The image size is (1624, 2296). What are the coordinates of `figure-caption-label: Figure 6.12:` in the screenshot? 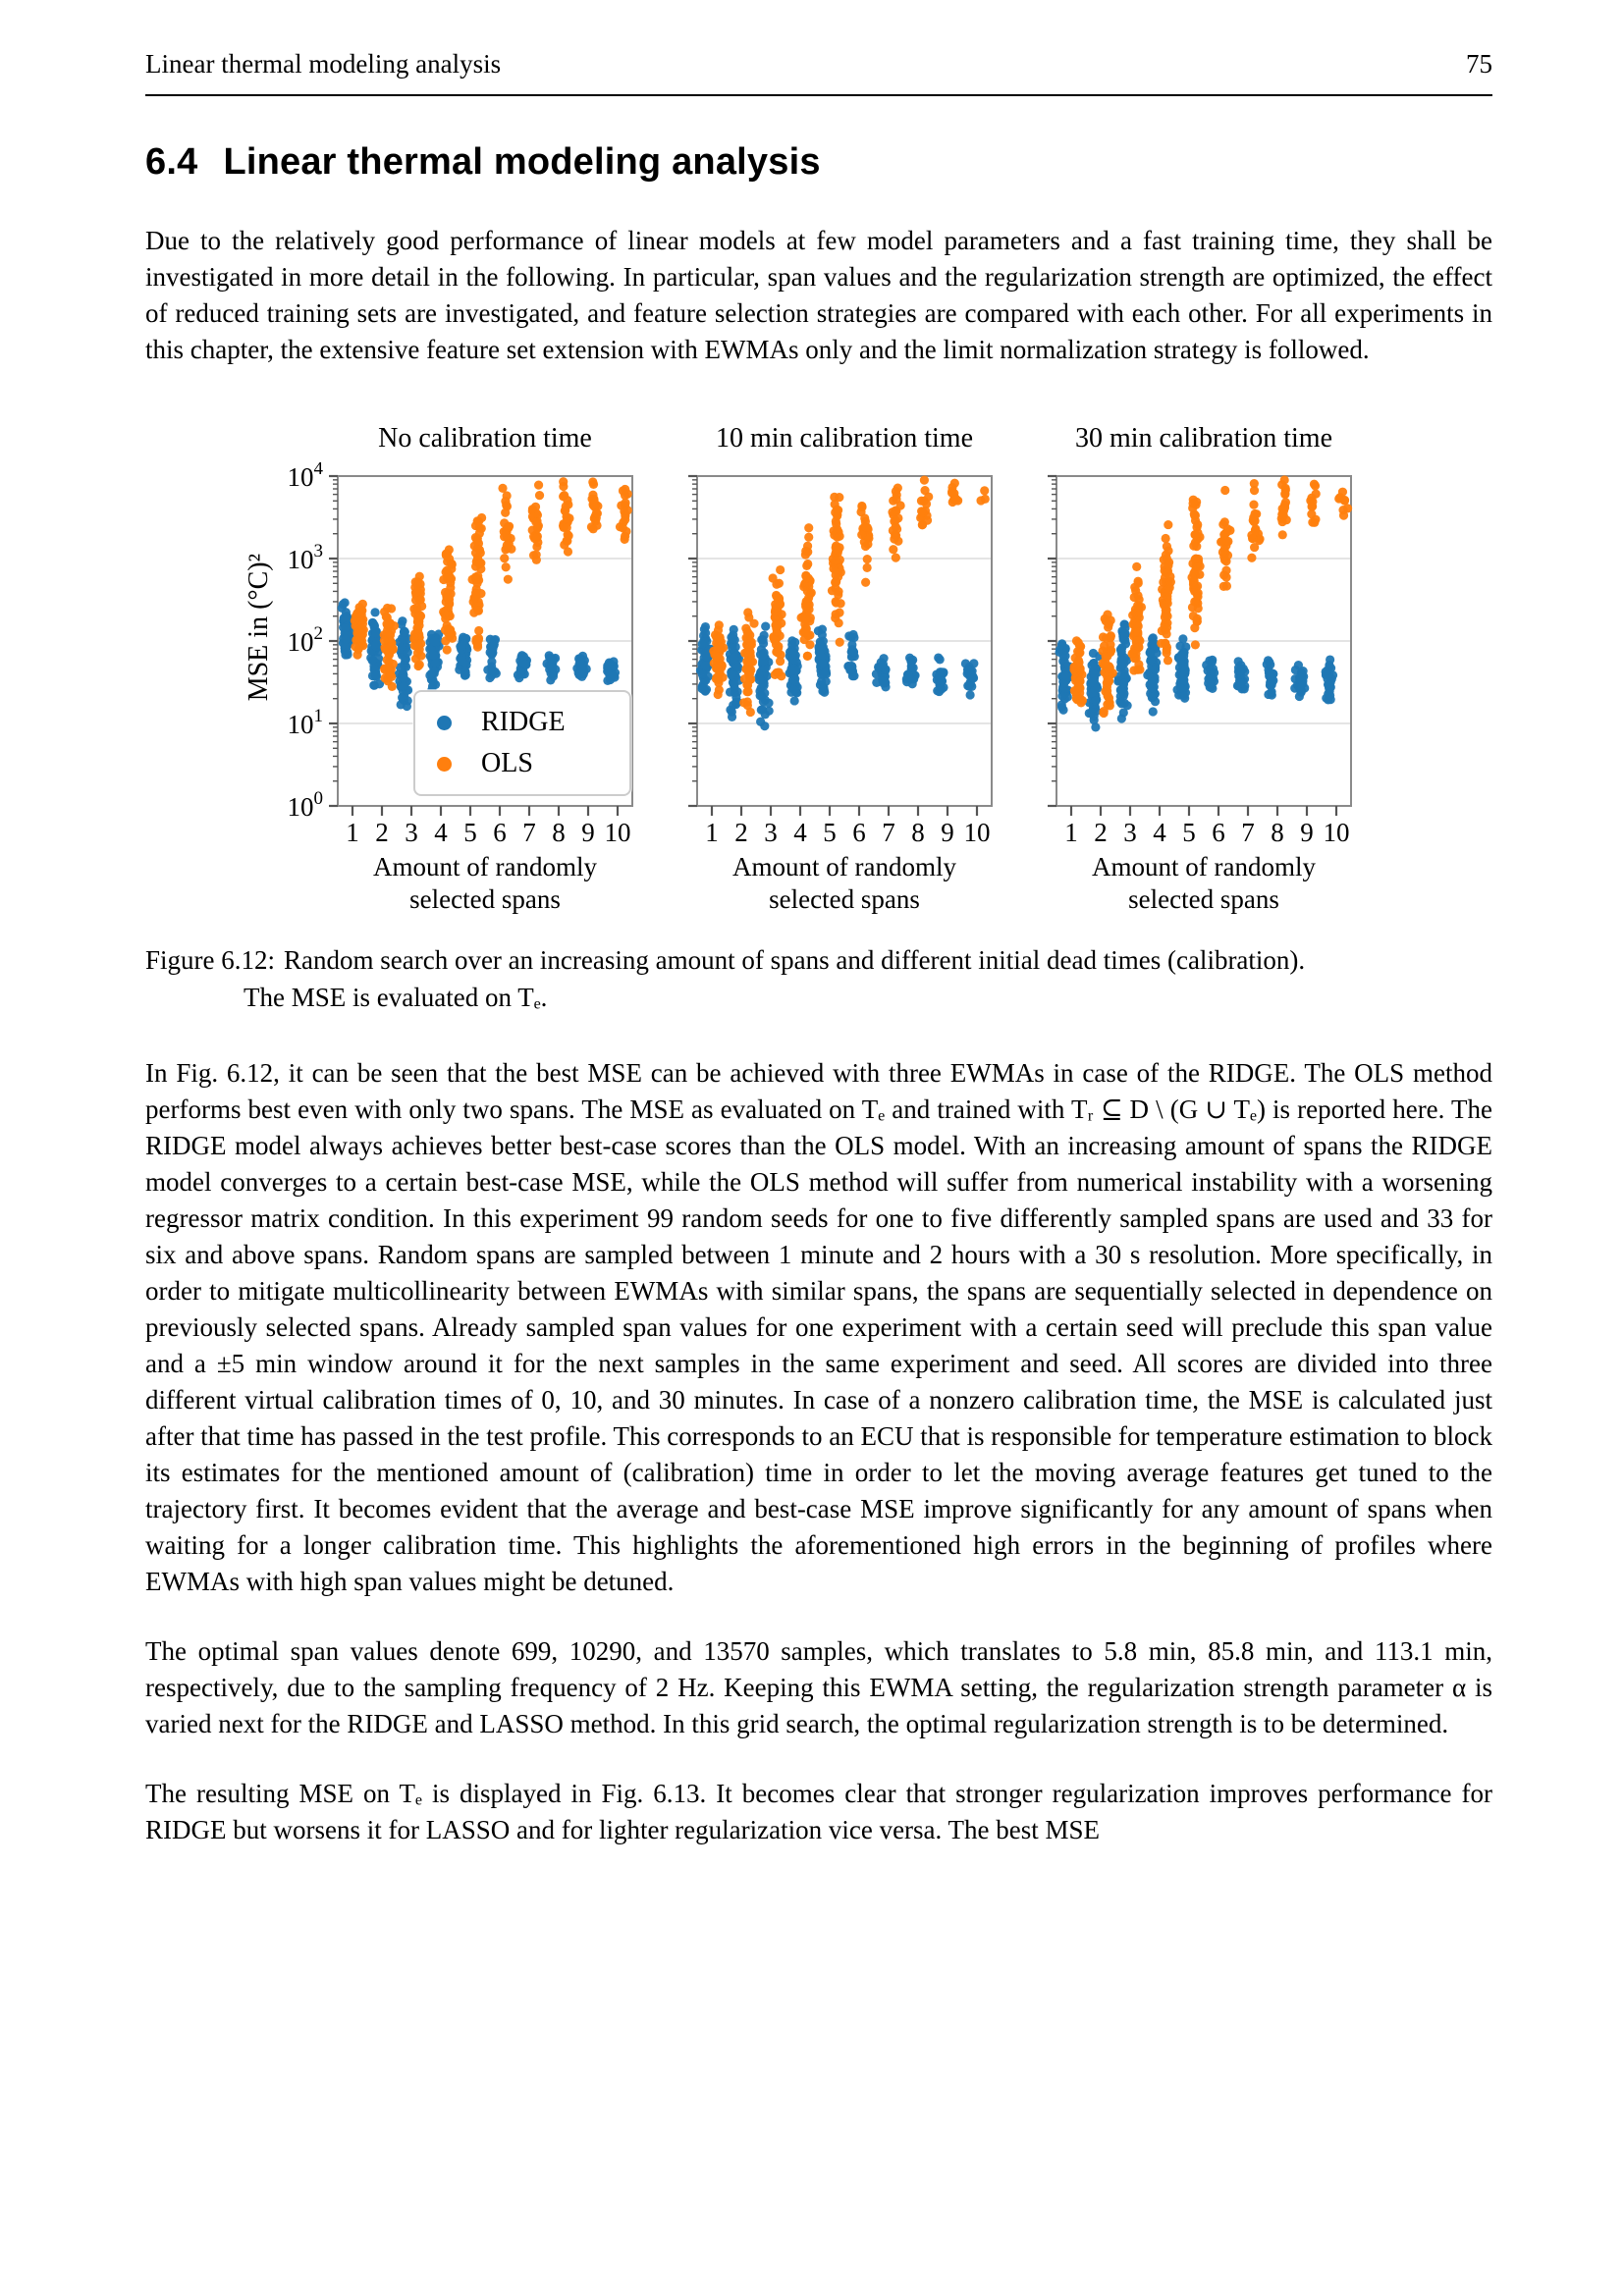 It's located at (210, 960).